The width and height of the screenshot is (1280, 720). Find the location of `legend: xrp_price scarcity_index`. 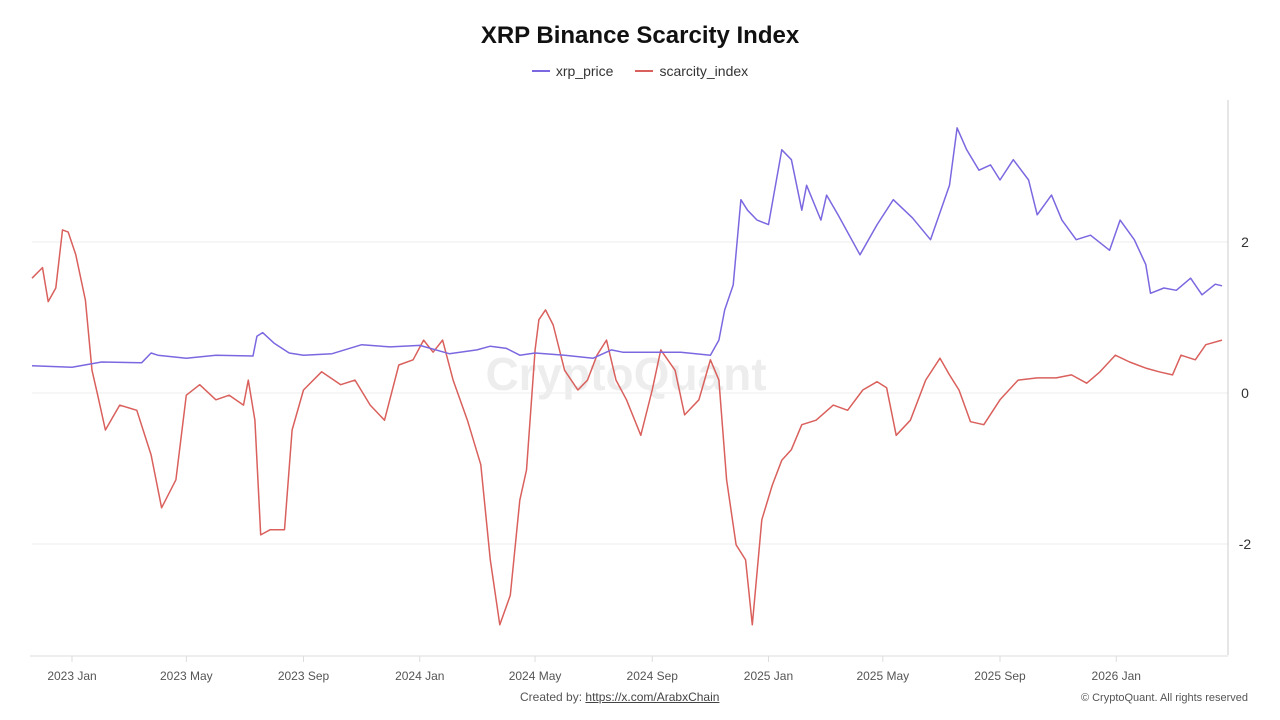

legend: xrp_price scarcity_index is located at coordinates (640, 71).